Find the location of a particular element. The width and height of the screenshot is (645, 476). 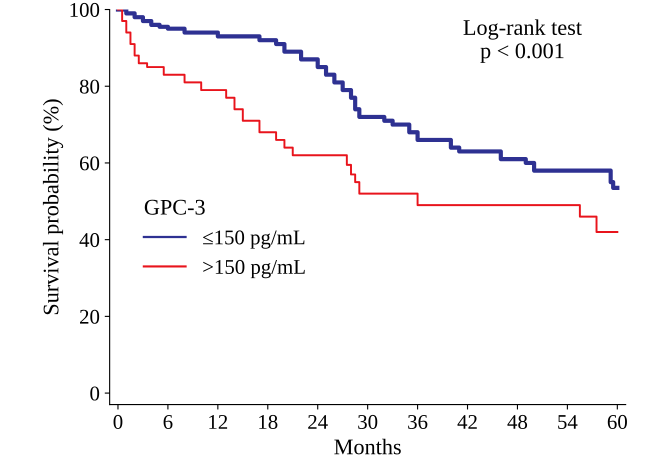

x-tick-label: 18 is located at coordinates (268, 421).